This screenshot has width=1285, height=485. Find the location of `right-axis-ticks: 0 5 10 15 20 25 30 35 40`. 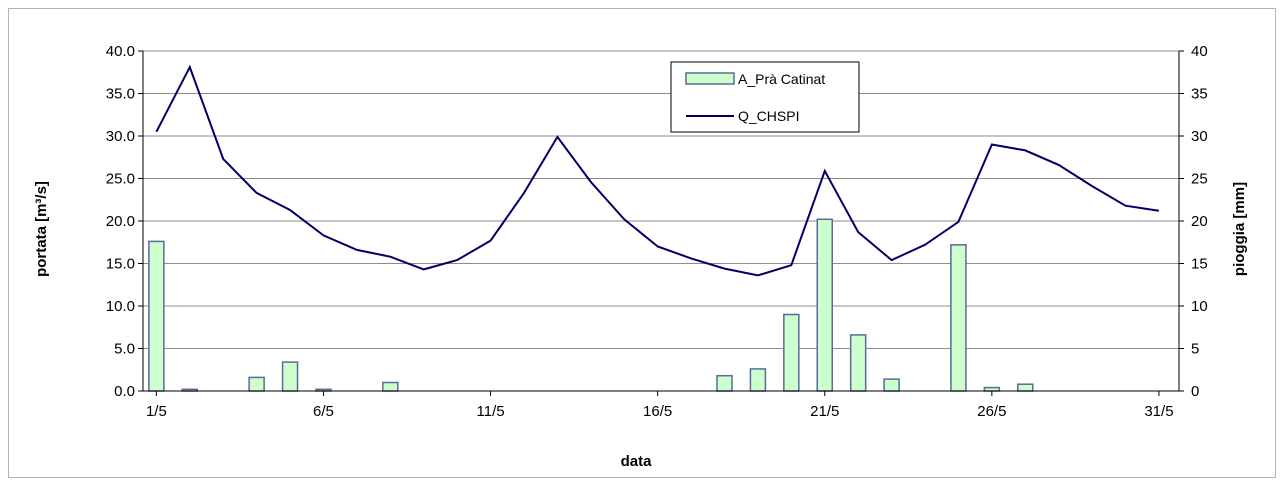

right-axis-ticks: 0 5 10 15 20 25 30 35 40 is located at coordinates (1193, 221).